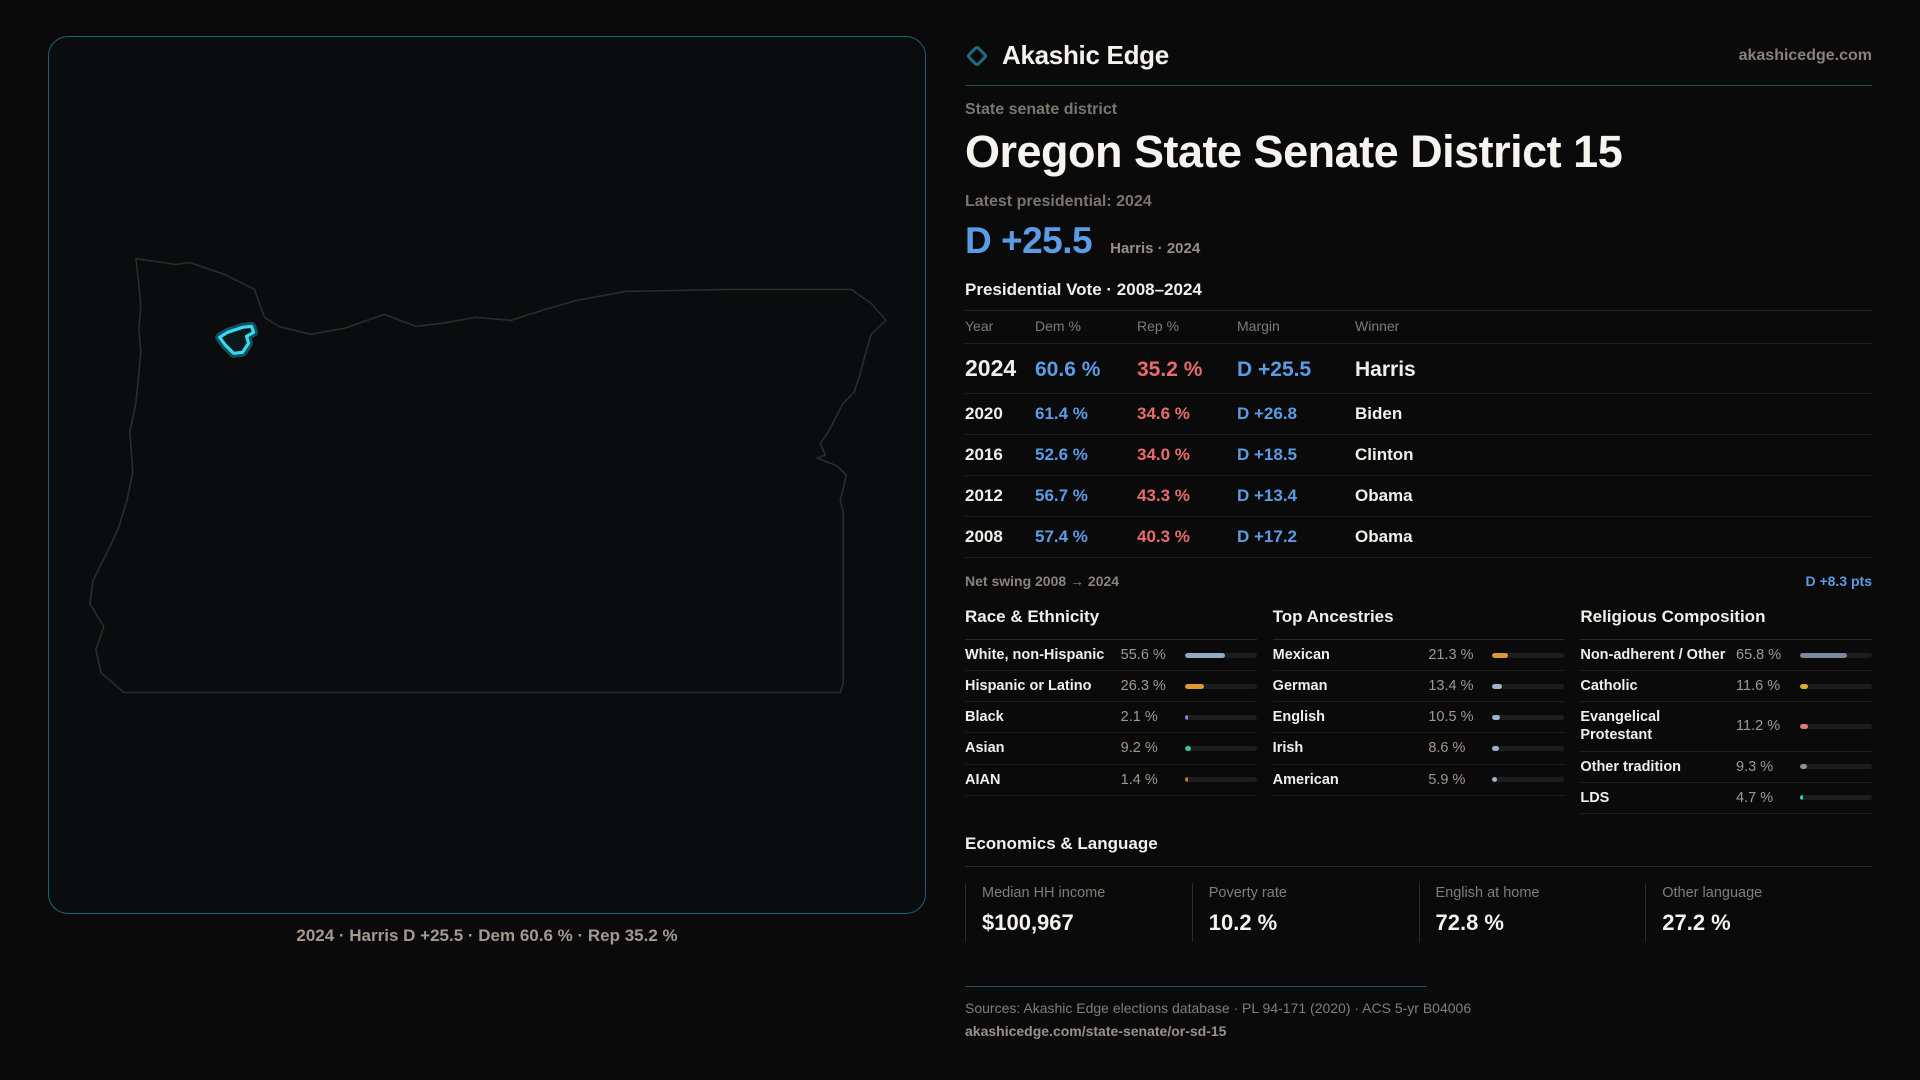  What do you see at coordinates (1726, 687) in the screenshot?
I see `demographic-row: Catholic 11.6 %` at bounding box center [1726, 687].